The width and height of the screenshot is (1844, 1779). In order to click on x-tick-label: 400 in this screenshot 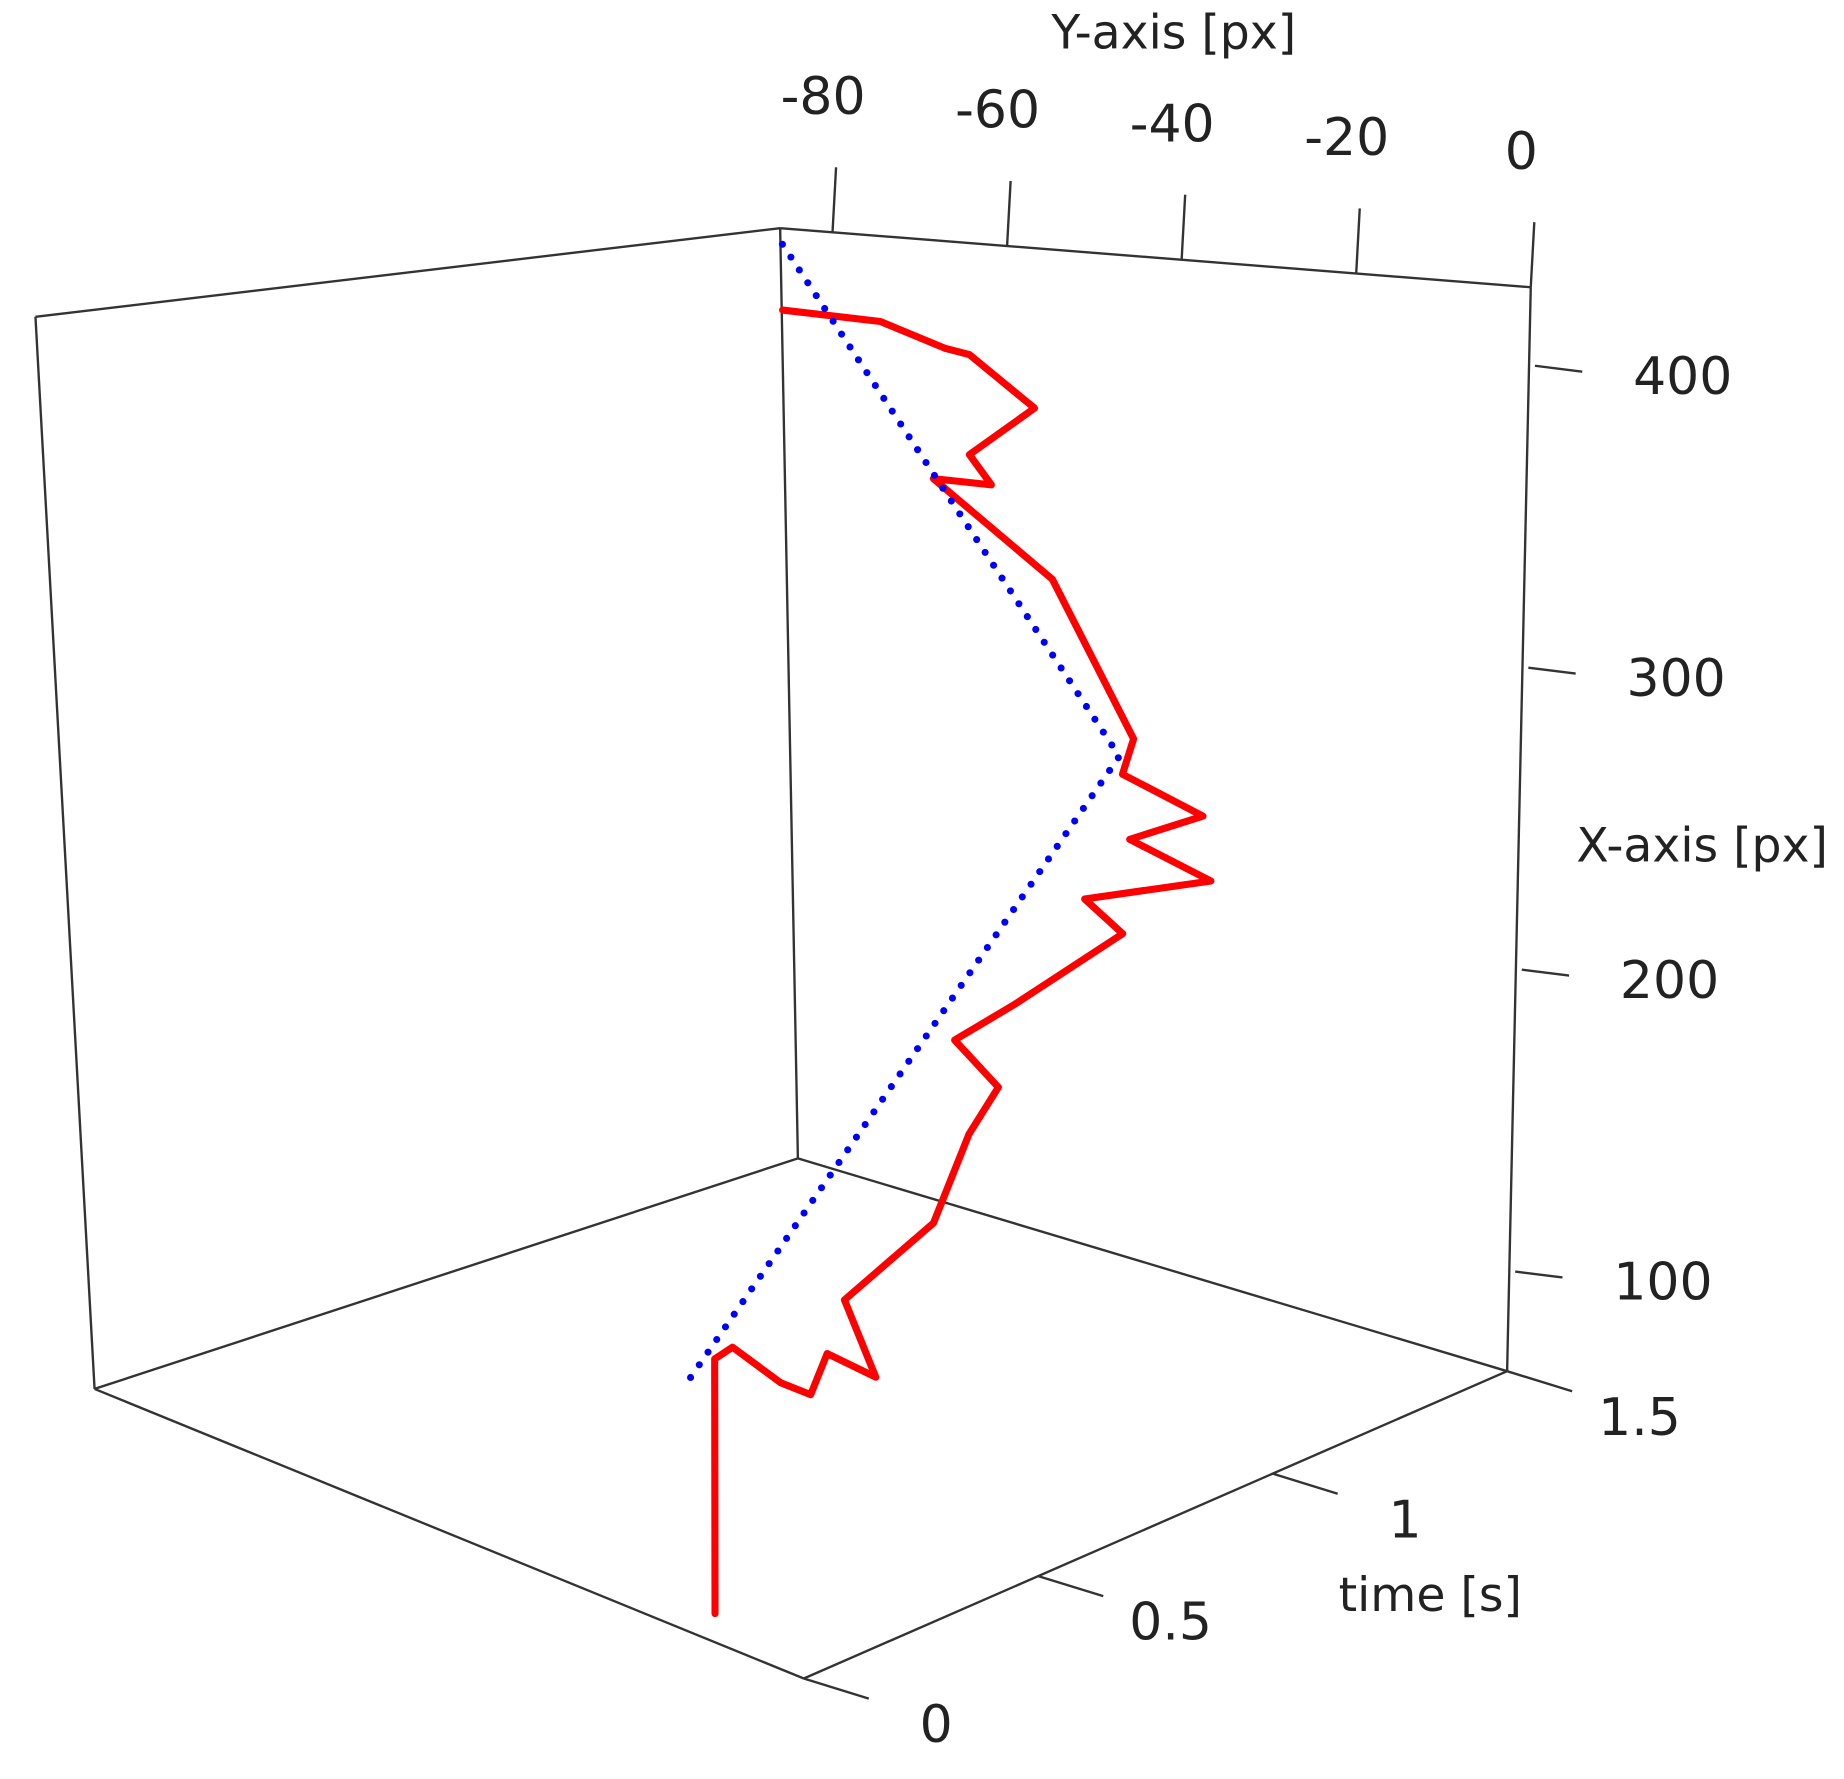, I will do `click(1682, 377)`.